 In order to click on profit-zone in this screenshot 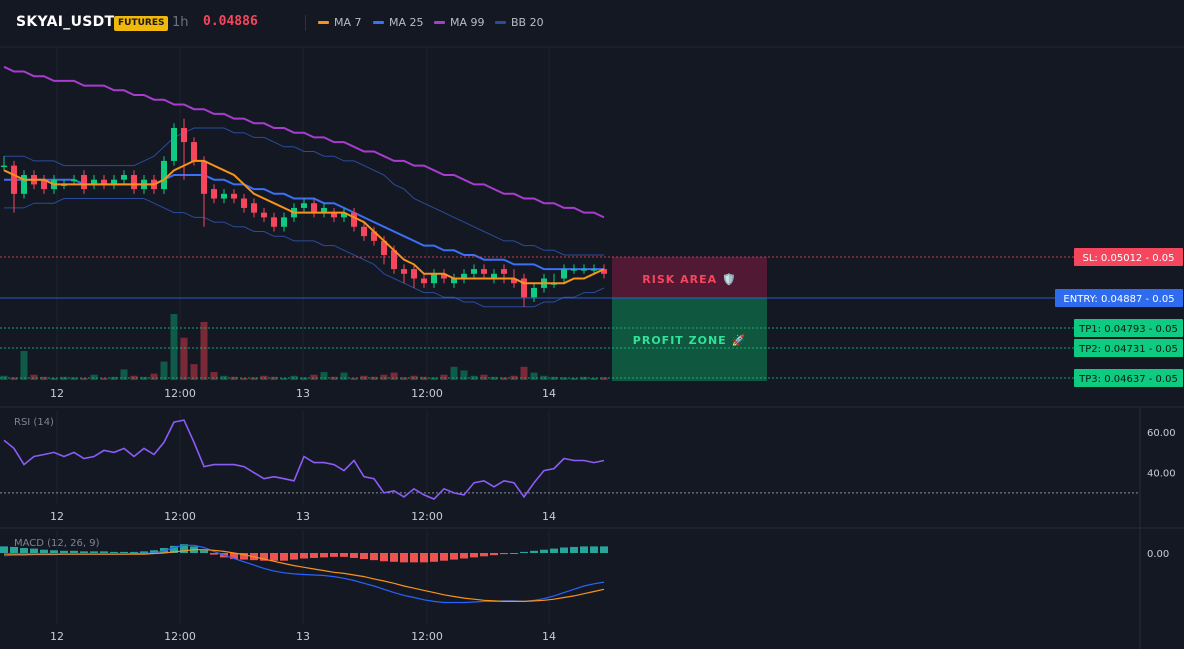, I will do `click(689, 339)`.